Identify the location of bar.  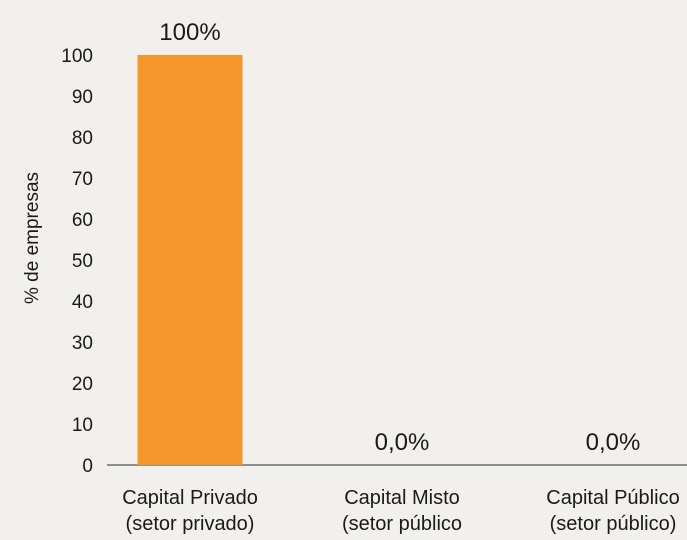
(190, 260).